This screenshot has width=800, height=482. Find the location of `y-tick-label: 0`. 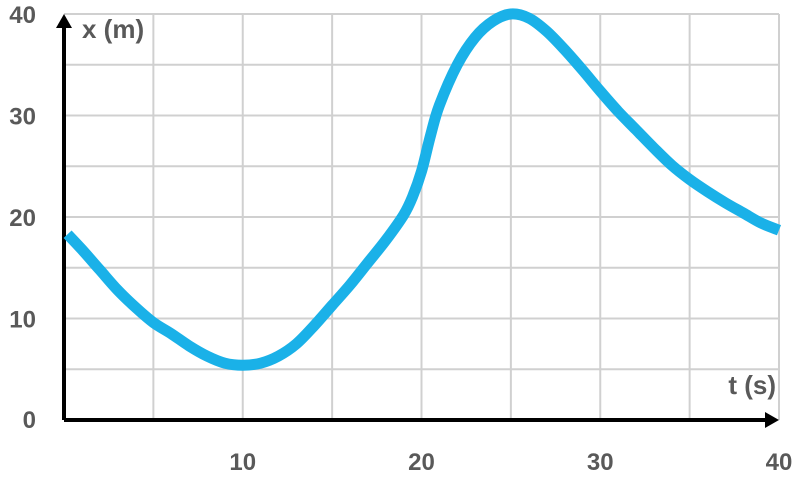

y-tick-label: 0 is located at coordinates (29, 420).